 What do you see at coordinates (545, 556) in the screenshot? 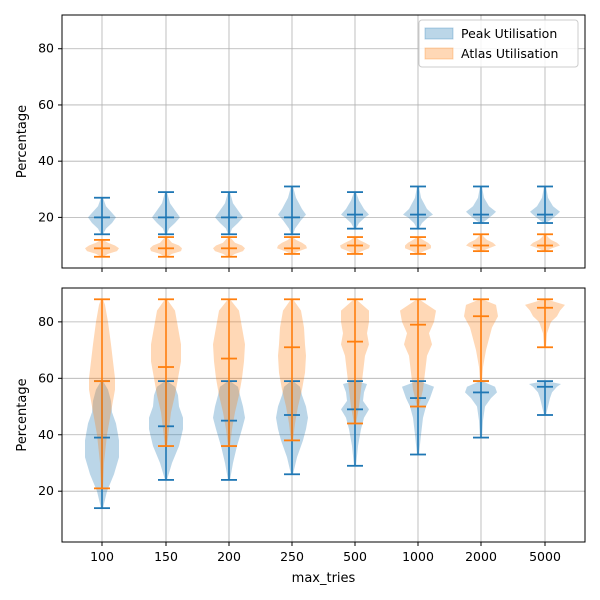
I see `x-tick-label: 5000` at bounding box center [545, 556].